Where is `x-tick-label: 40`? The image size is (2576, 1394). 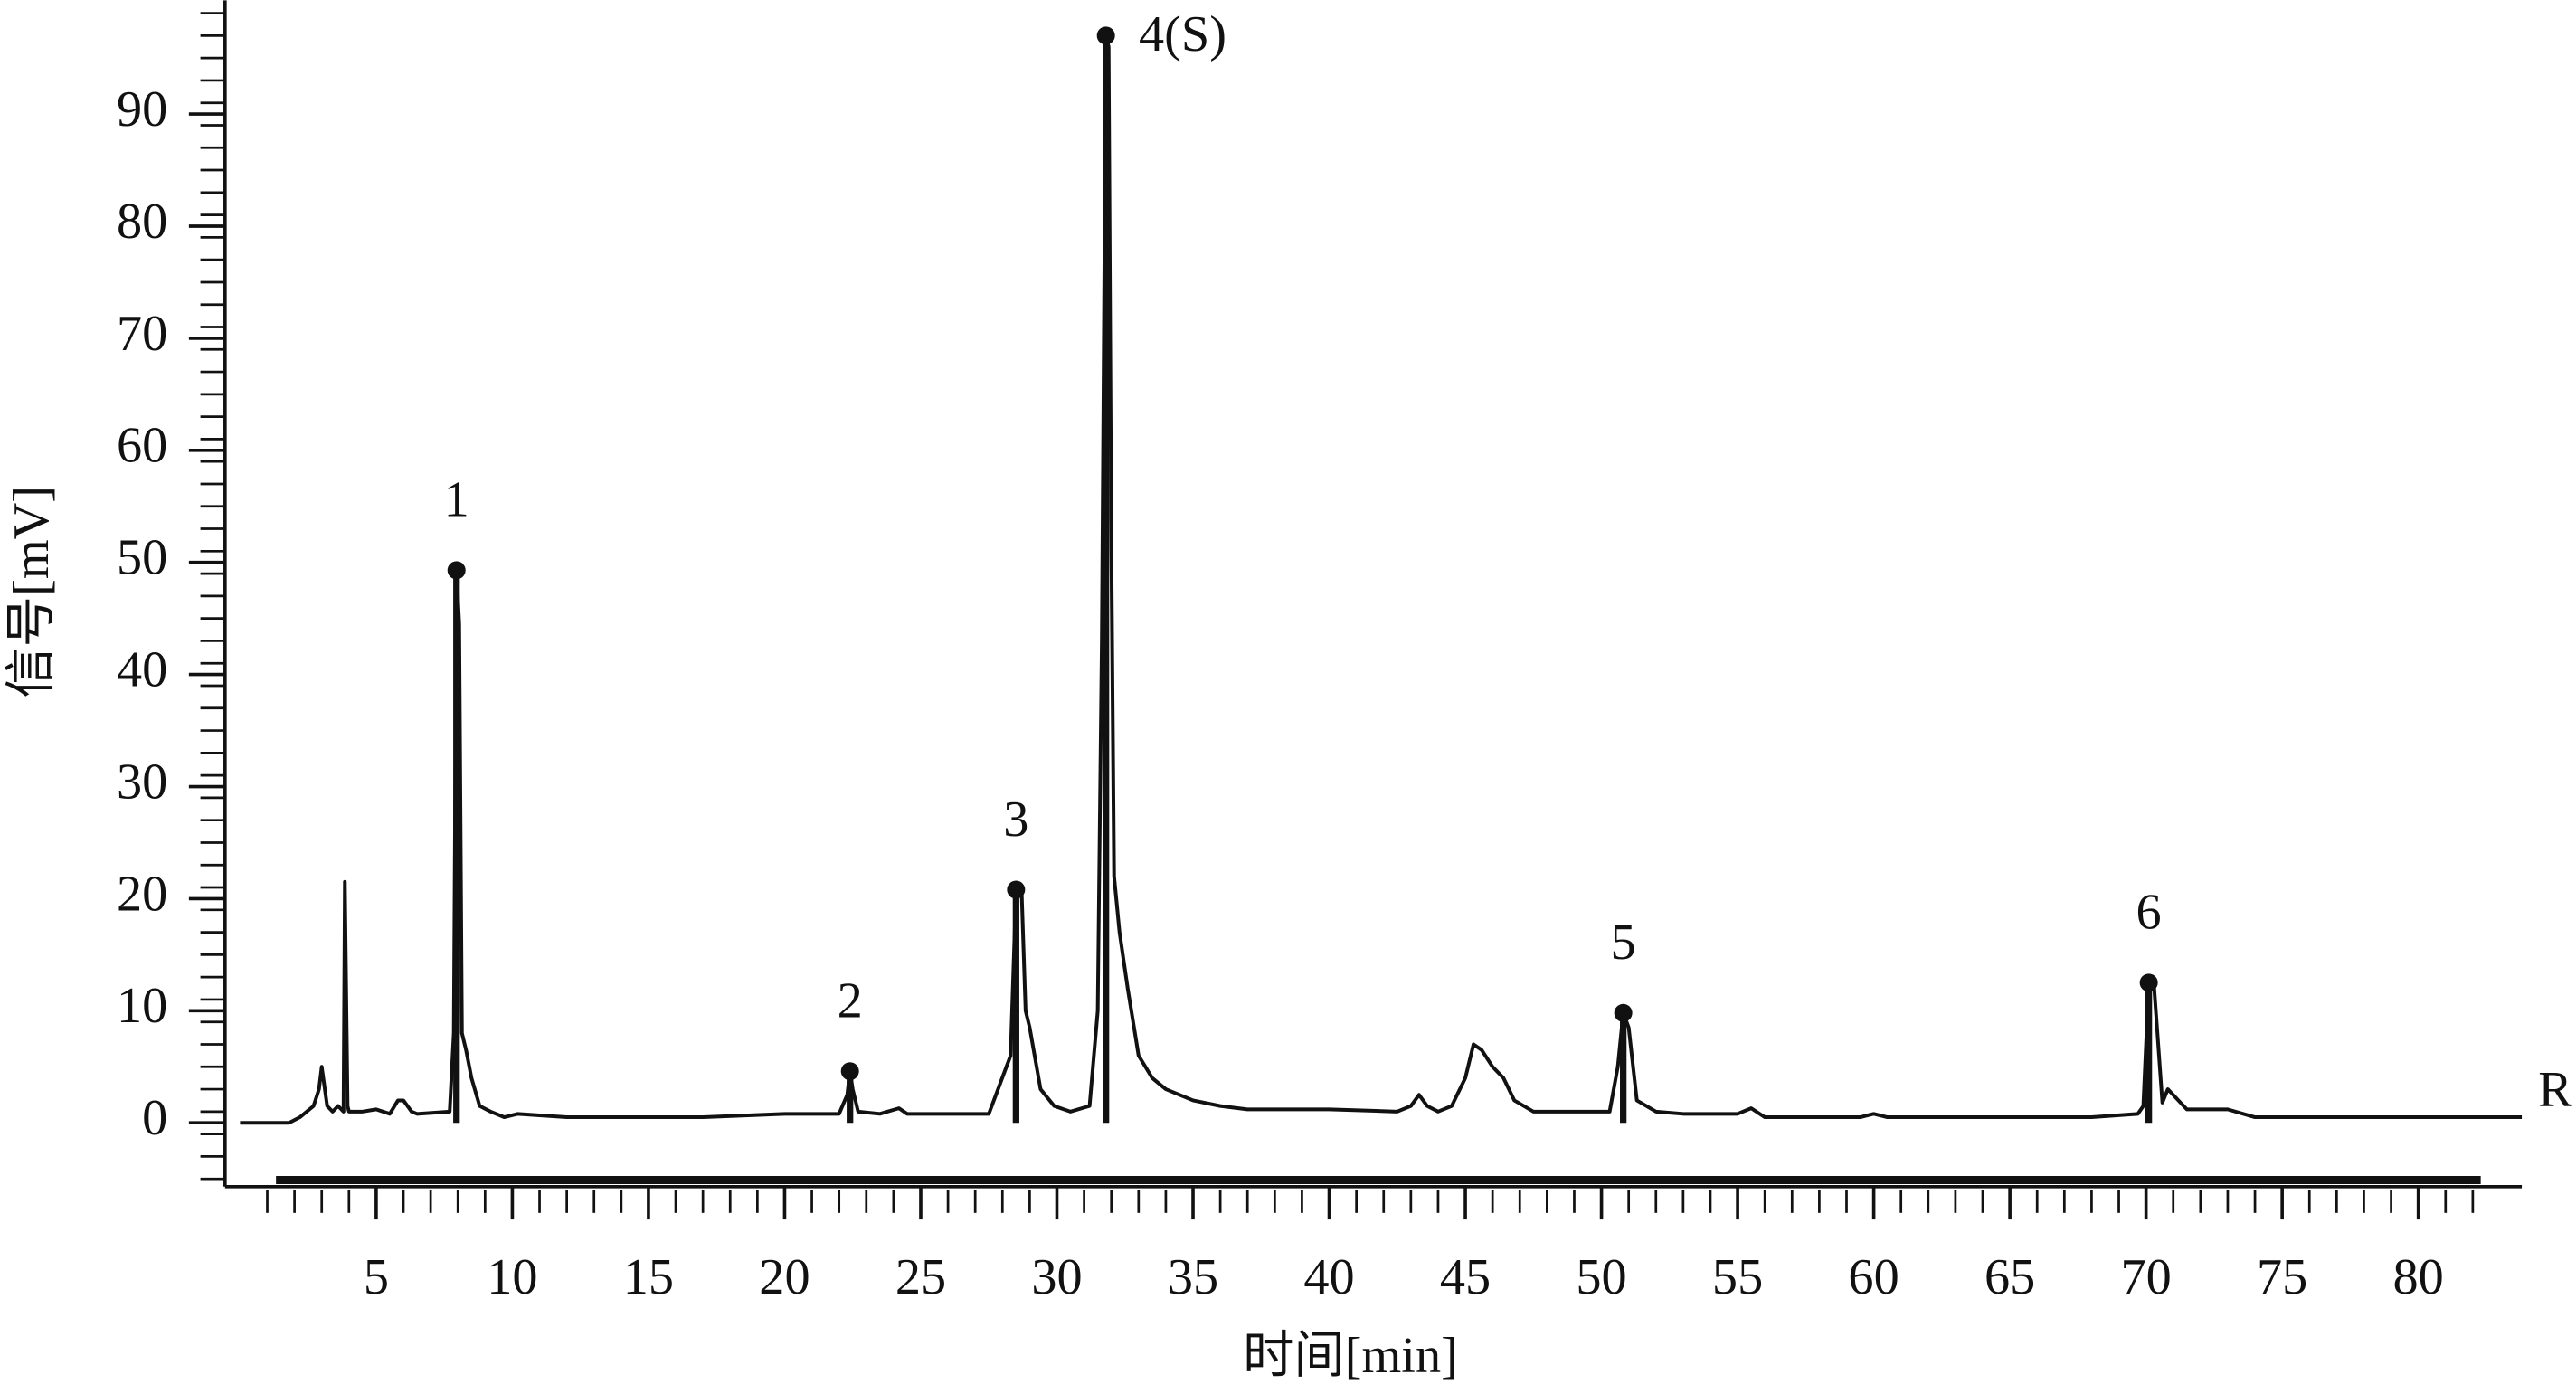
x-tick-label: 40 is located at coordinates (1328, 1277).